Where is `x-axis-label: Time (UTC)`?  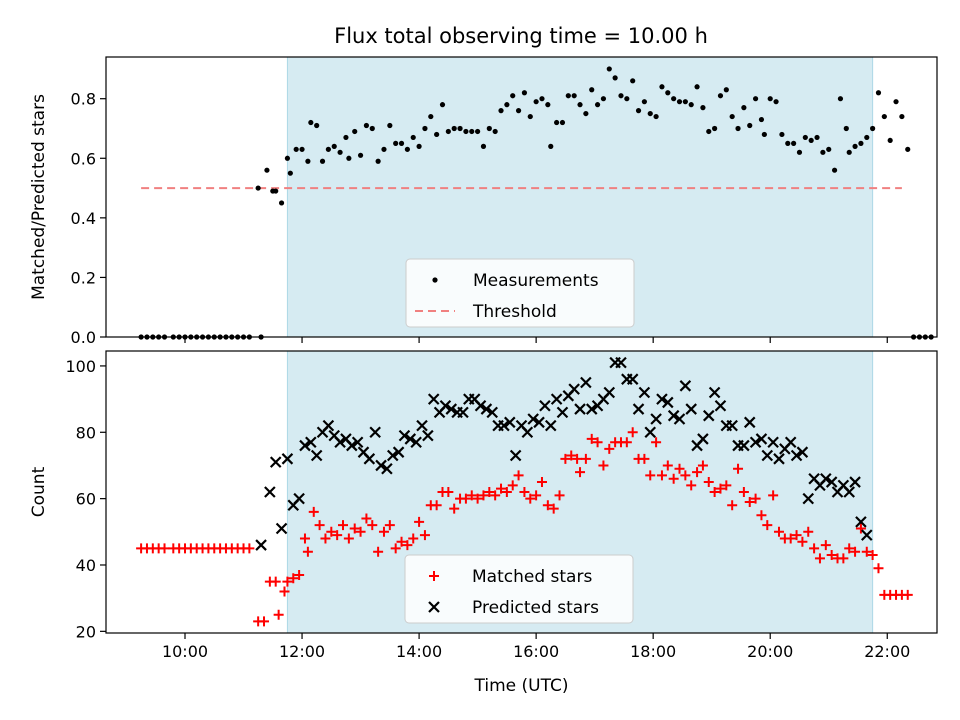 x-axis-label: Time (UTC) is located at coordinates (521, 686).